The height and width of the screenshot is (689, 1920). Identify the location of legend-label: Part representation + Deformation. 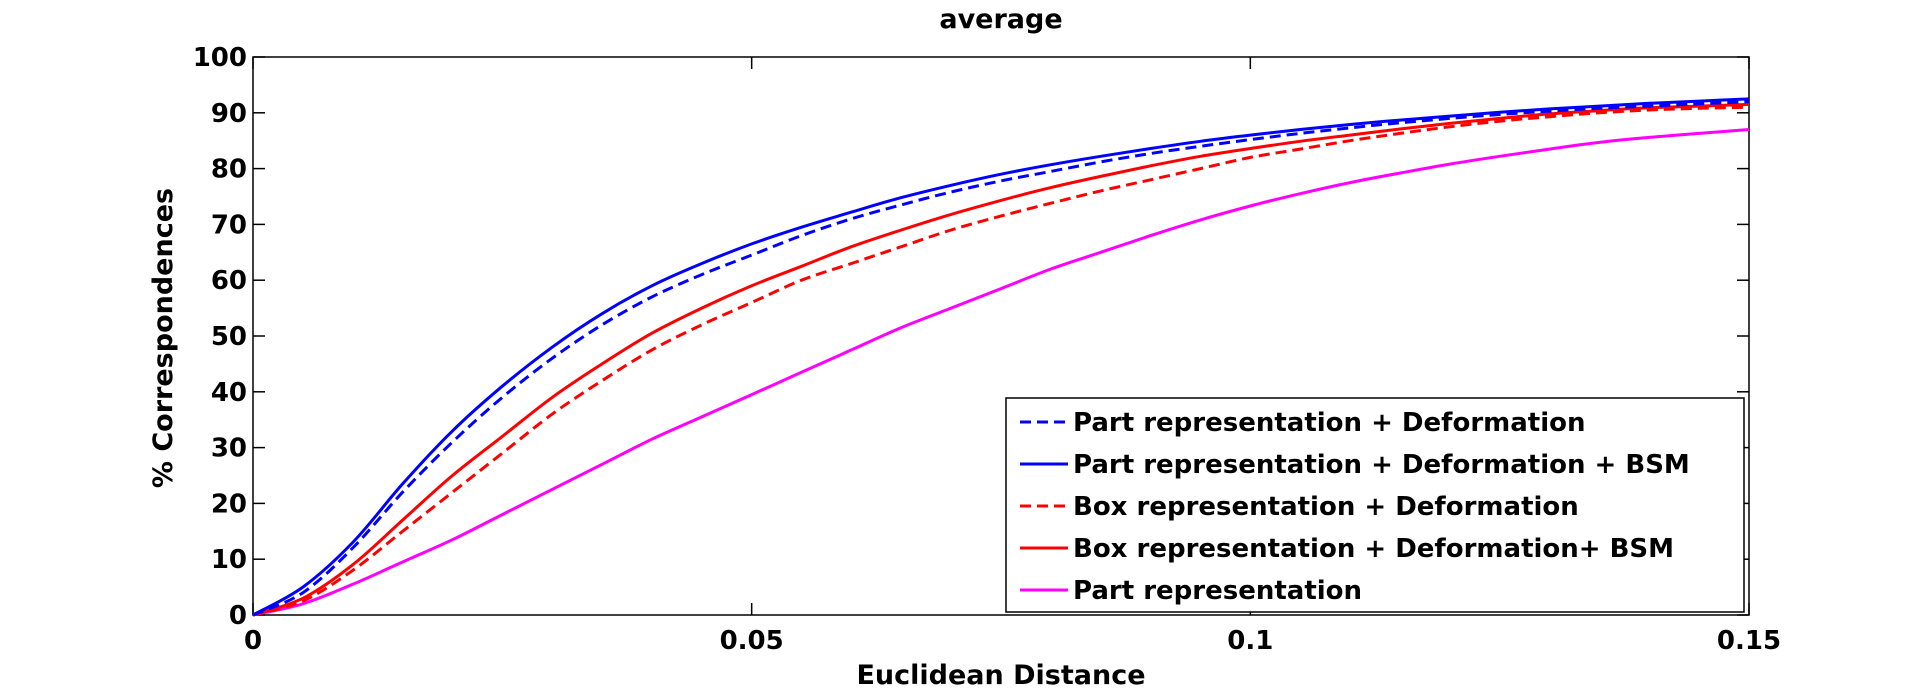
(1329, 423).